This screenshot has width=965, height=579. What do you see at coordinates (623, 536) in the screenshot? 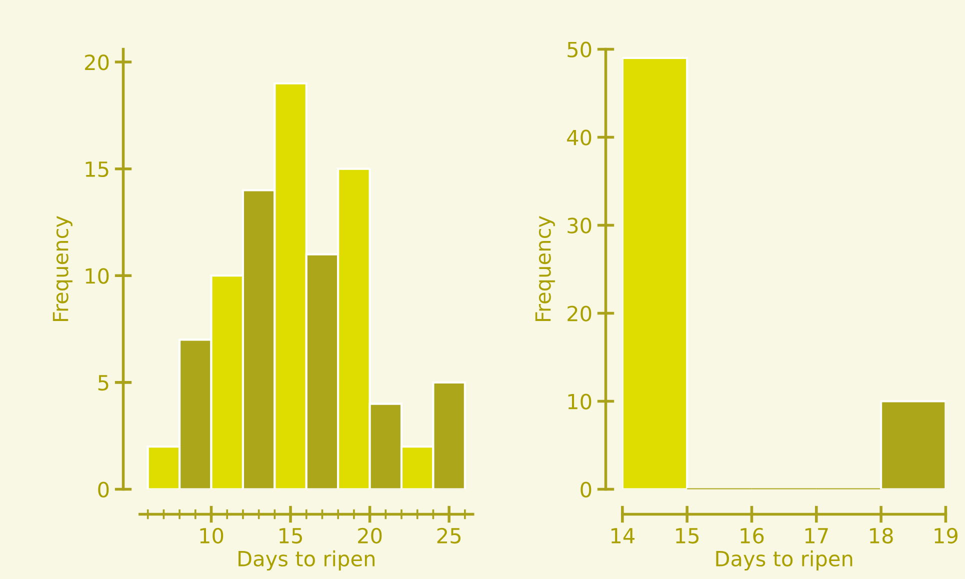
I see `x-tick-label: 14` at bounding box center [623, 536].